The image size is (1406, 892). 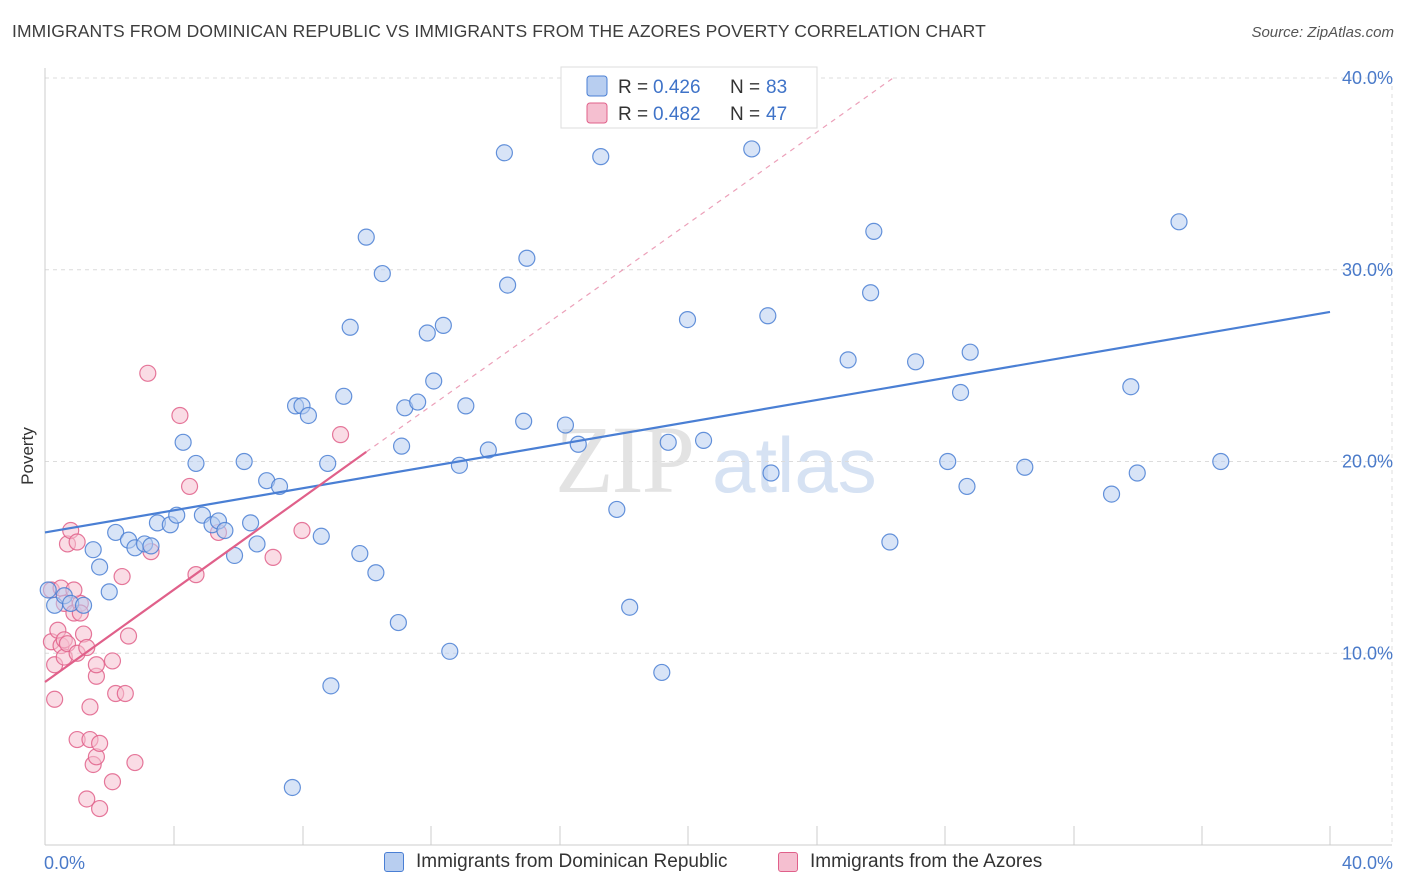 What do you see at coordinates (572, 861) in the screenshot?
I see `legend-label-dominican: Immigrants from Dominican Republic` at bounding box center [572, 861].